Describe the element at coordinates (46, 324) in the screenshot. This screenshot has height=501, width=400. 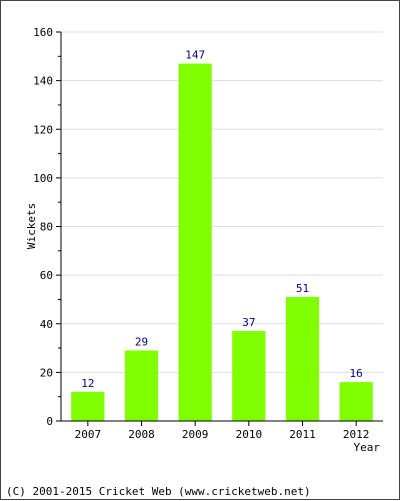
I see `y-tick-label: 40` at that location.